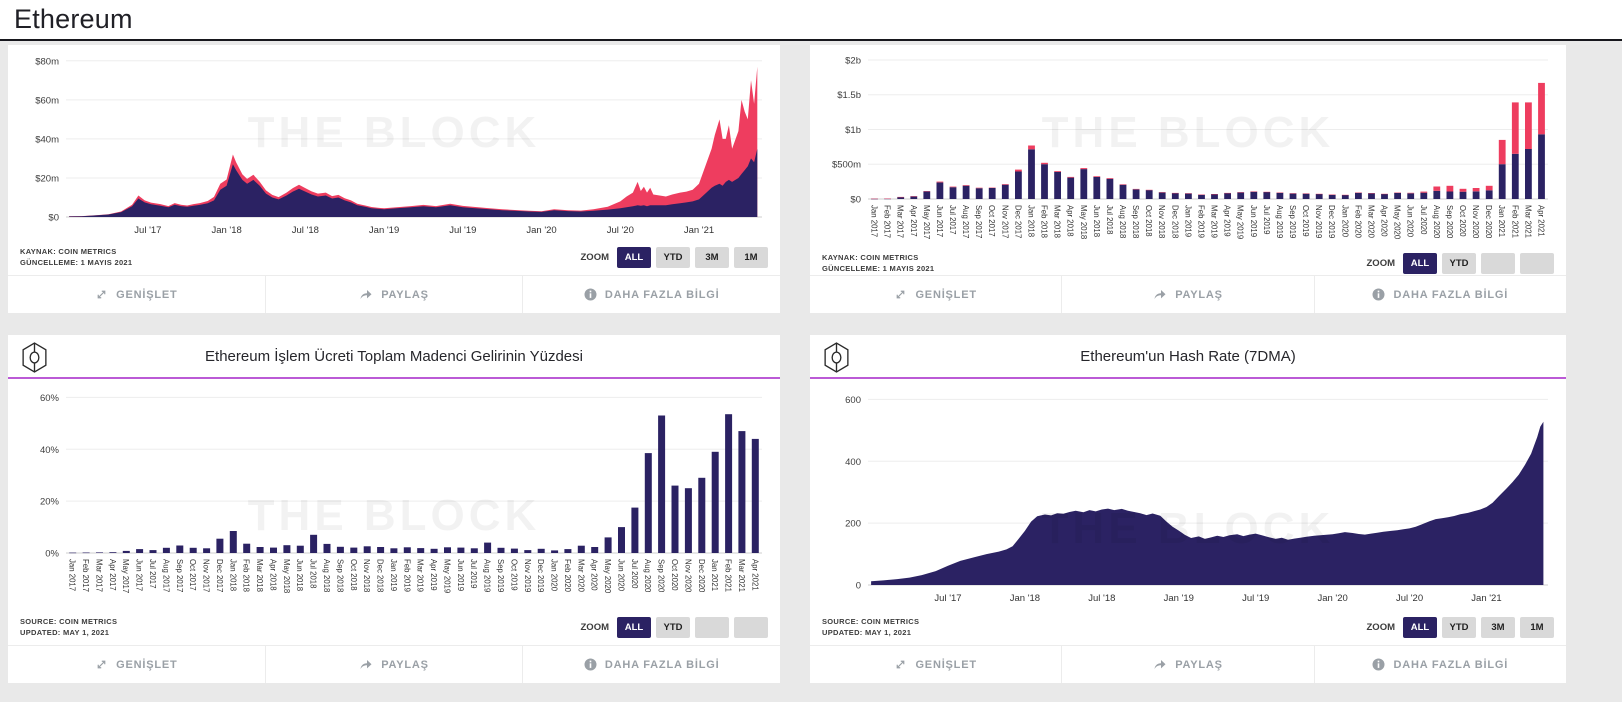 This screenshot has height=702, width=1622. I want to click on svg-text: Feb 2020, so click(567, 576).